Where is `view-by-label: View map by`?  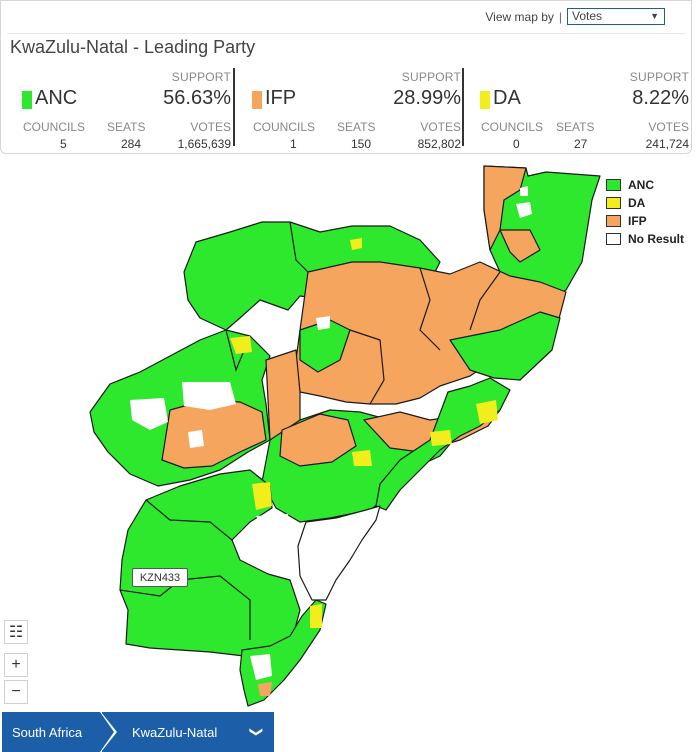 view-by-label: View map by is located at coordinates (519, 16).